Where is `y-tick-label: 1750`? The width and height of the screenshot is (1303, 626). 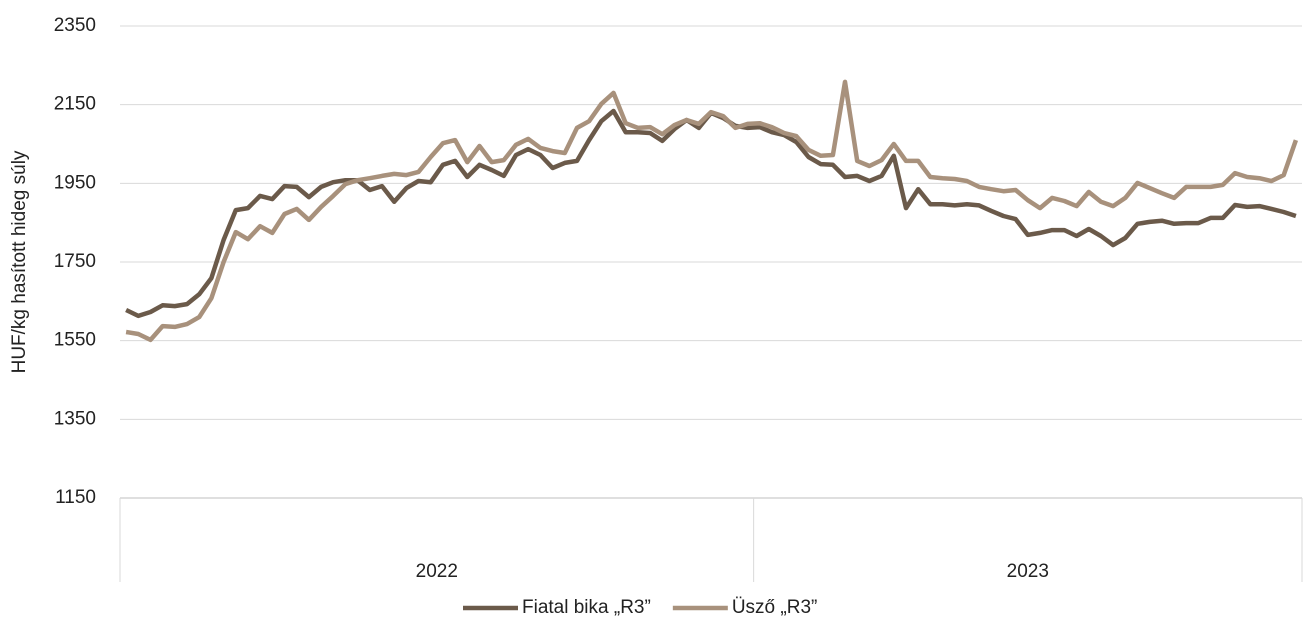
y-tick-label: 1750 is located at coordinates (75, 261).